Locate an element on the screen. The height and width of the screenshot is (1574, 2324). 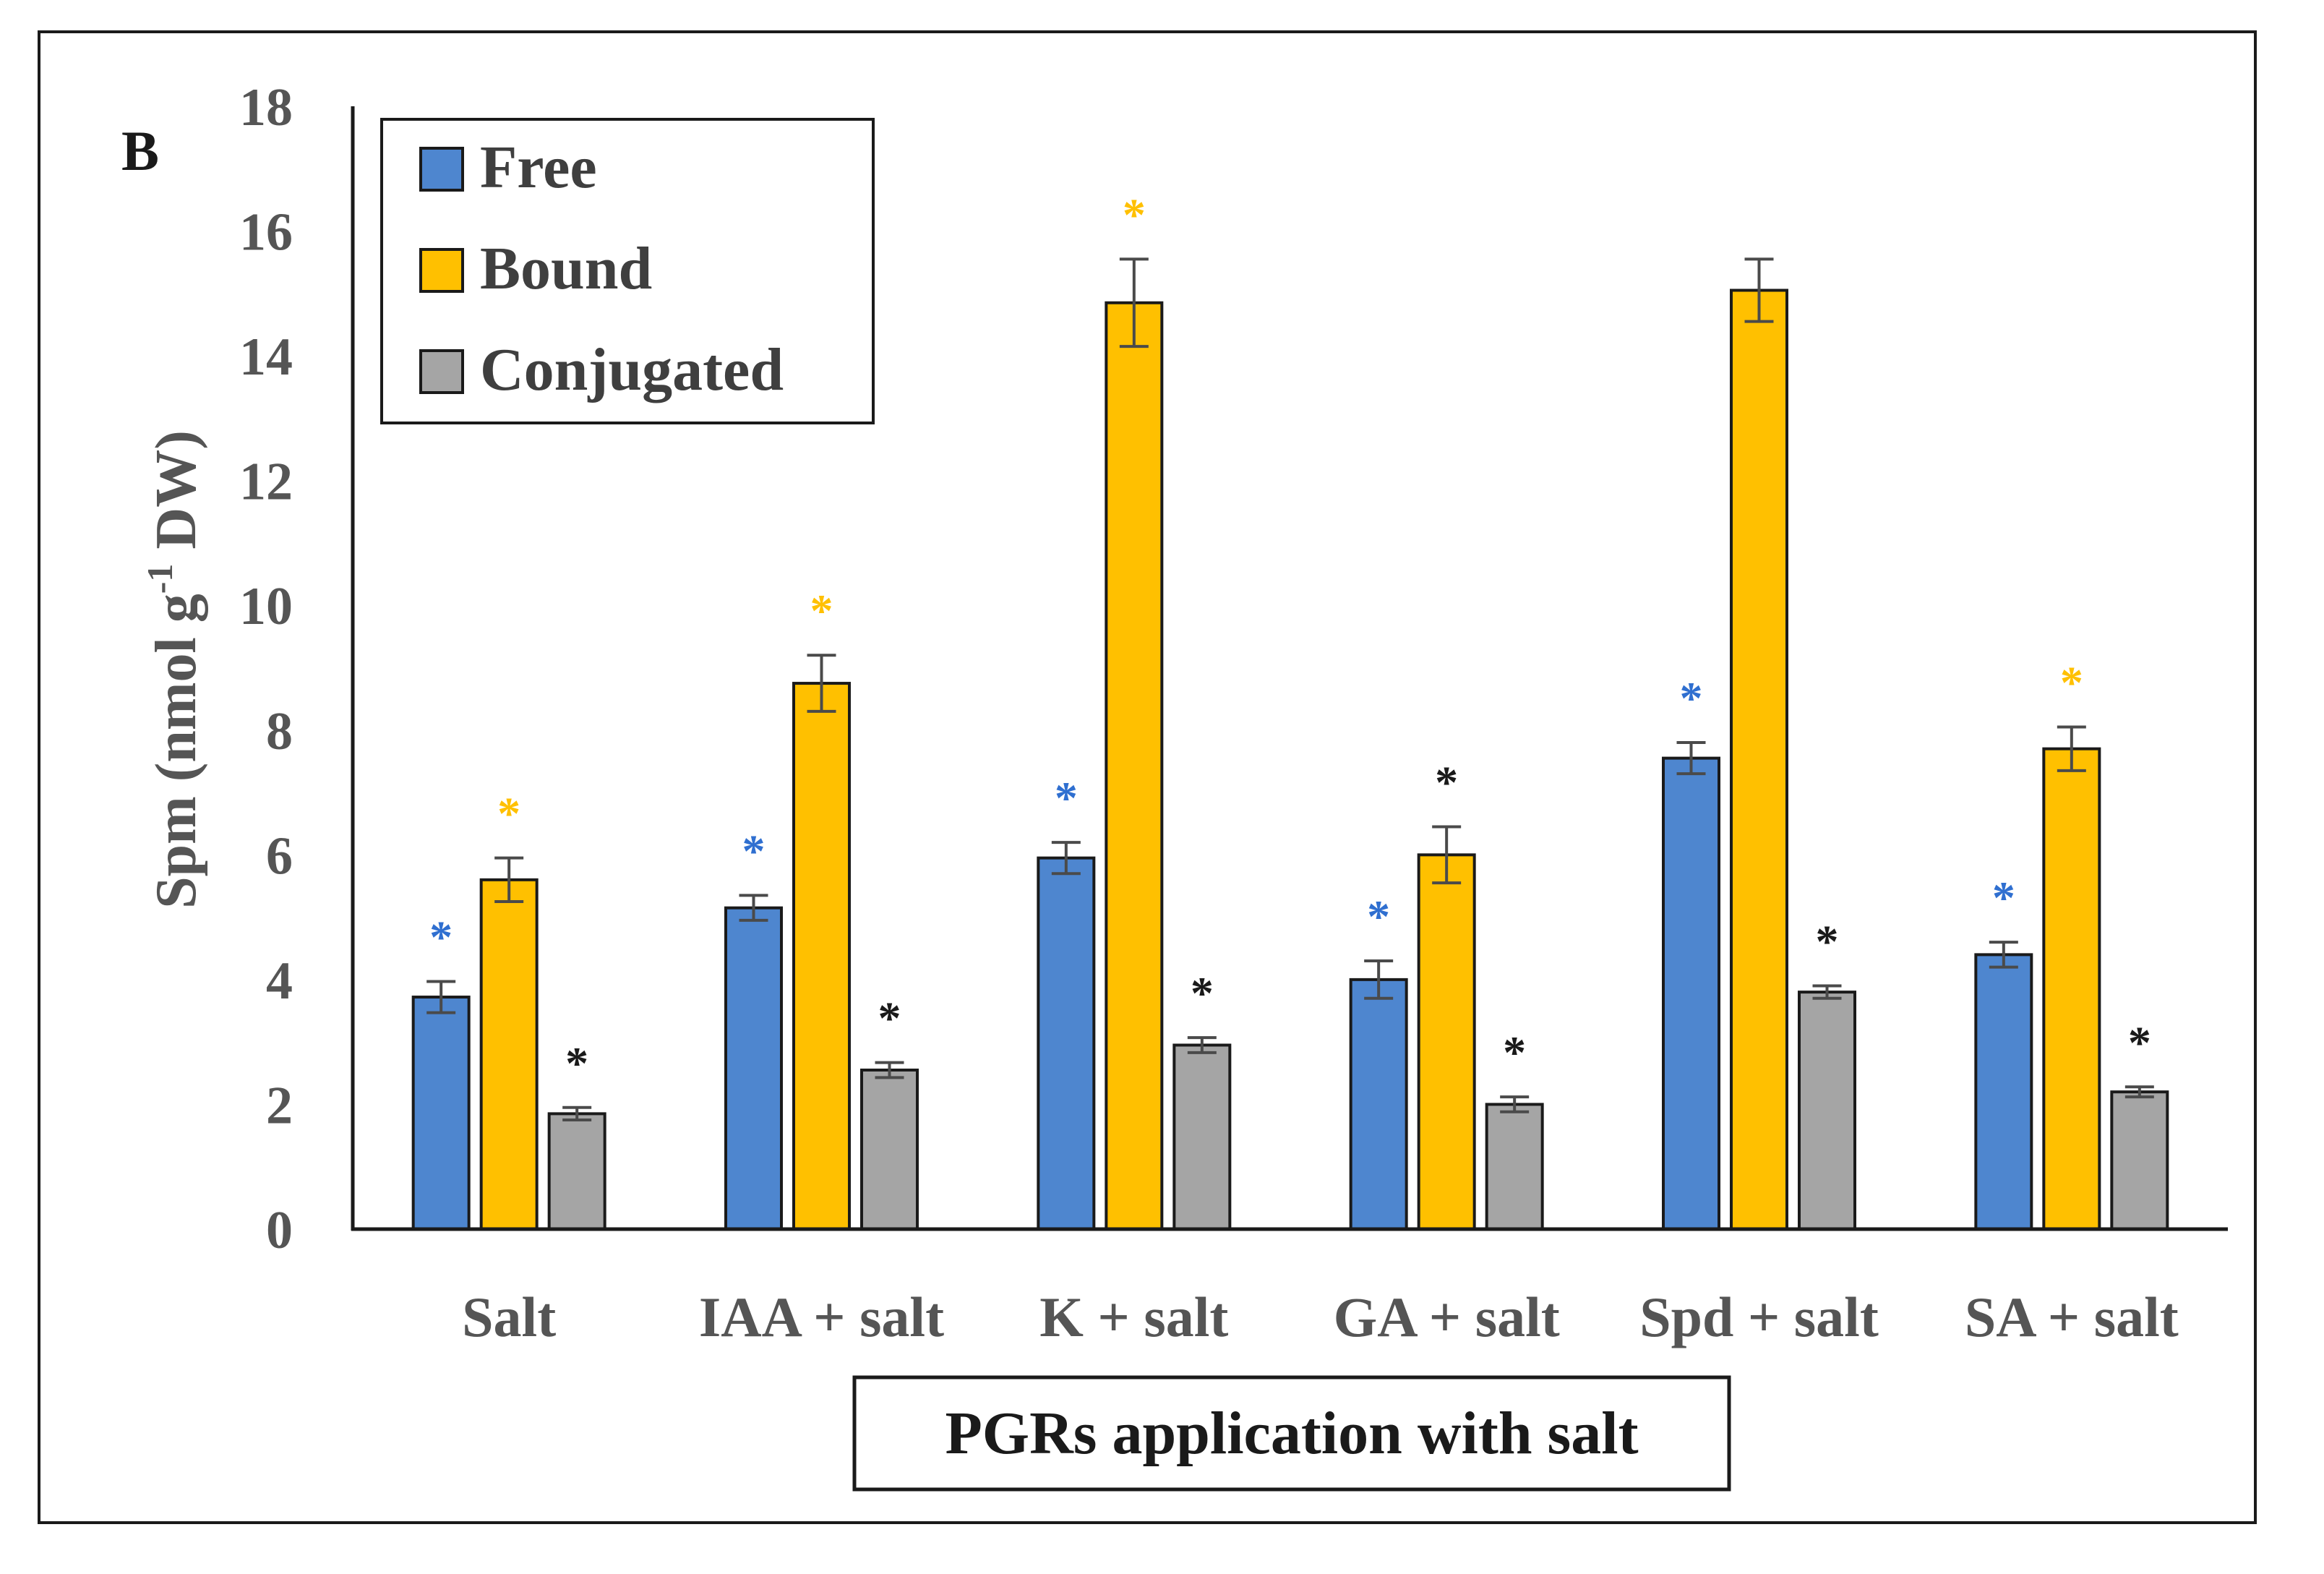
significance-marker-bound-5: * is located at coordinates (2071, 682).